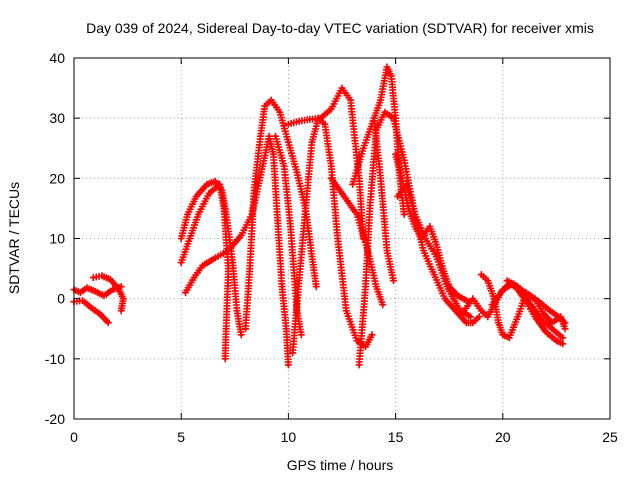 Image resolution: width=640 pixels, height=480 pixels. Describe the element at coordinates (55, 359) in the screenshot. I see `y-tick-label: -10` at that location.